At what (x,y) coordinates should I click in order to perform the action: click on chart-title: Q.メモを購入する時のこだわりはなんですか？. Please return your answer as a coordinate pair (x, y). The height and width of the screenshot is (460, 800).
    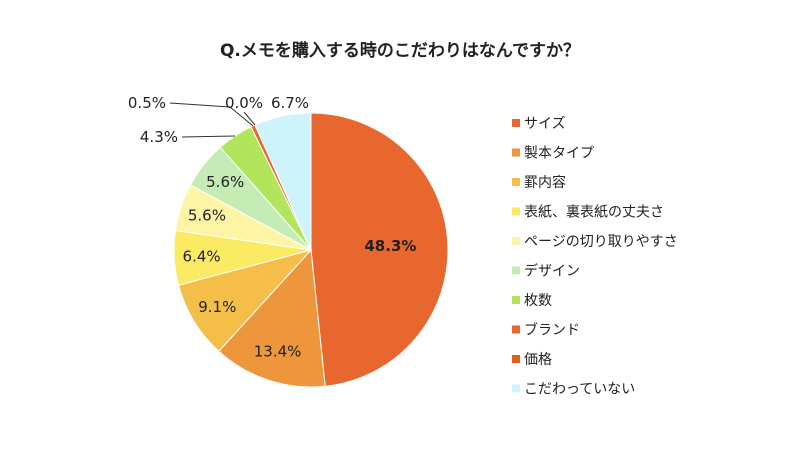
    Looking at the image, I should click on (400, 51).